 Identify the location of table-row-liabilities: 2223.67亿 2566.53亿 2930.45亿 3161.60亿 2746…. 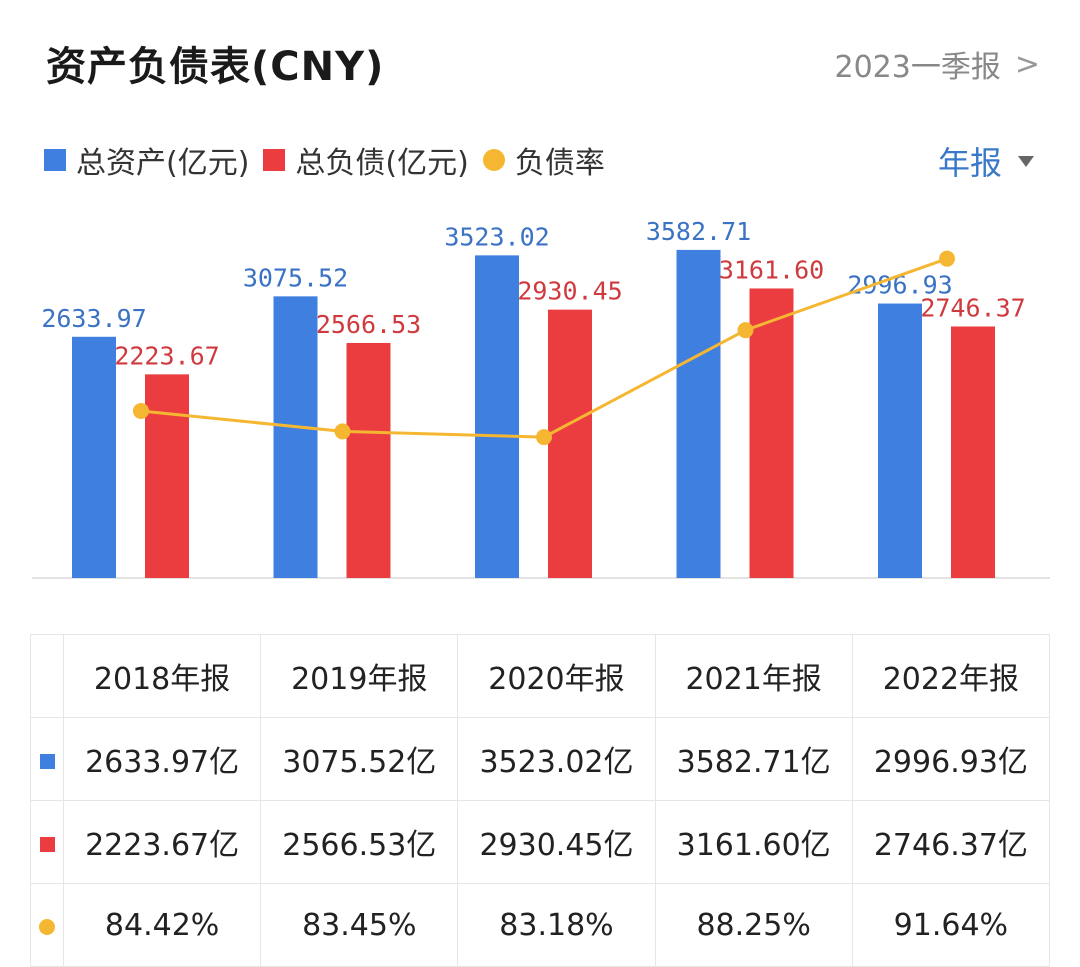
(540, 842).